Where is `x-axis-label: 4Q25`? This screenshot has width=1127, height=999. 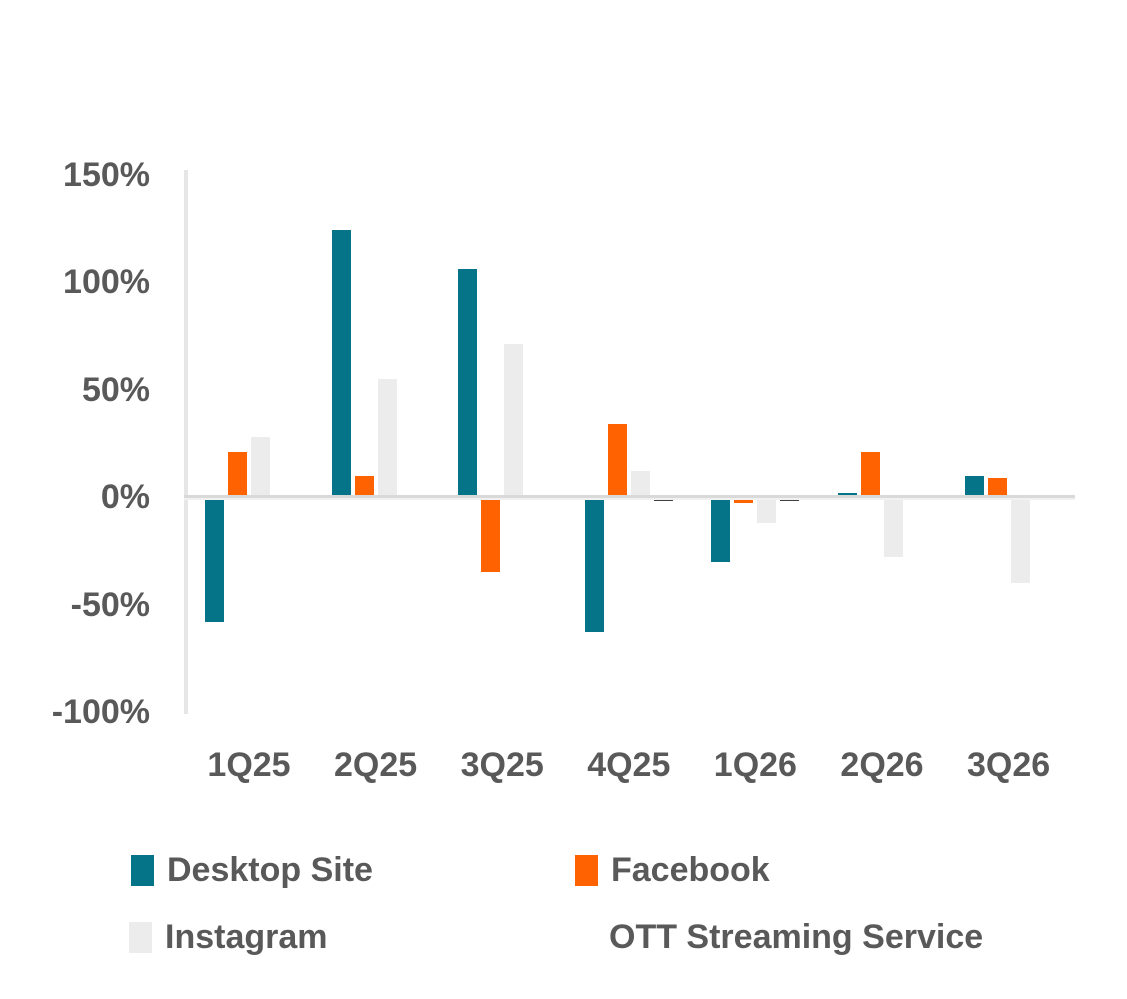 x-axis-label: 4Q25 is located at coordinates (629, 765).